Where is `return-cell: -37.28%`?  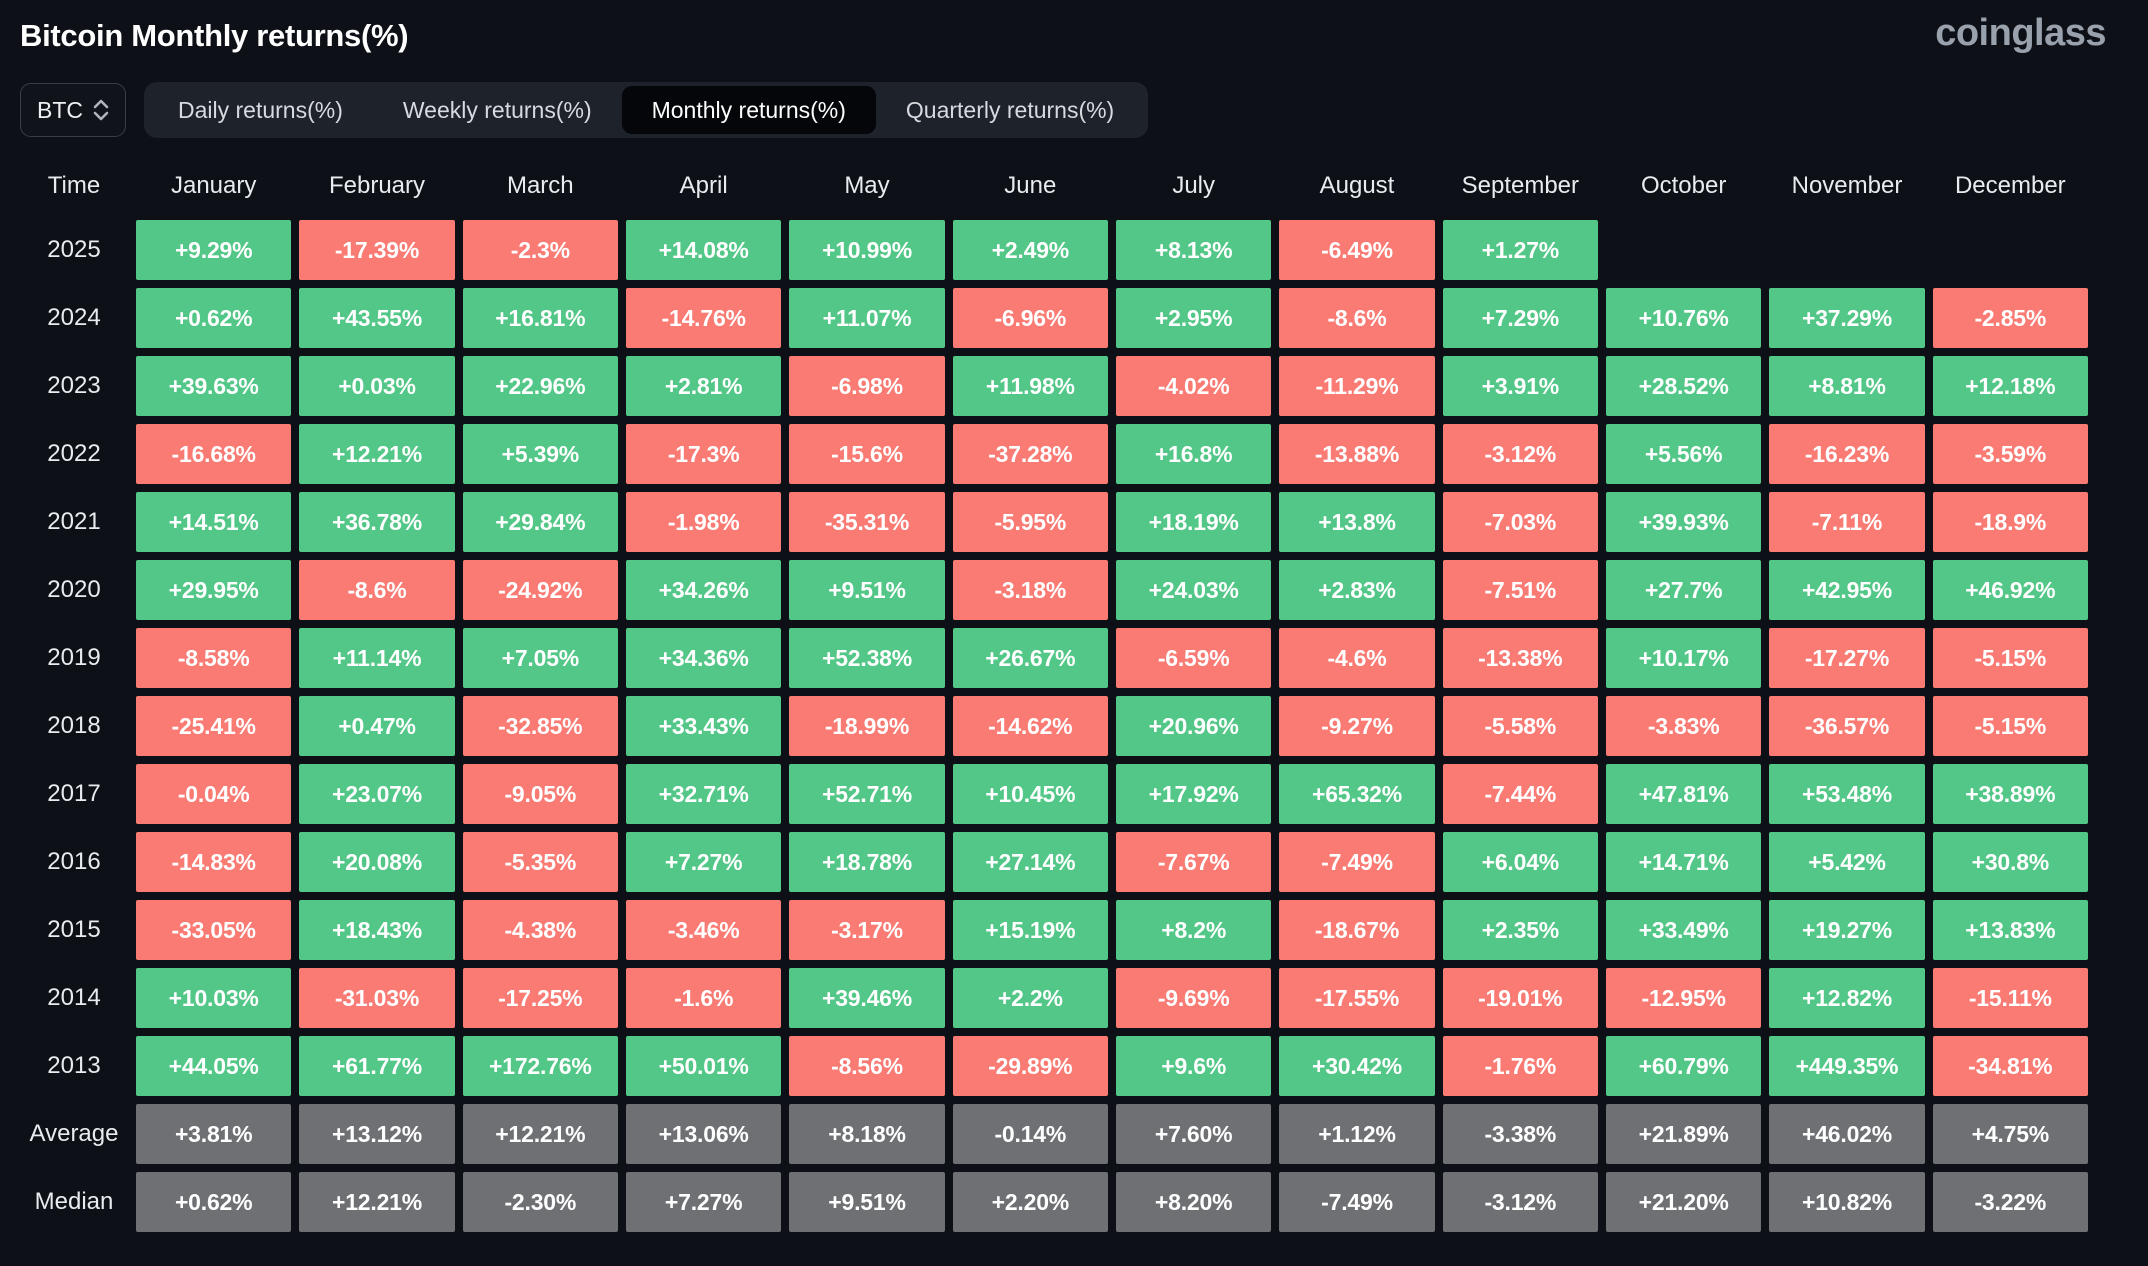
return-cell: -37.28% is located at coordinates (1030, 454).